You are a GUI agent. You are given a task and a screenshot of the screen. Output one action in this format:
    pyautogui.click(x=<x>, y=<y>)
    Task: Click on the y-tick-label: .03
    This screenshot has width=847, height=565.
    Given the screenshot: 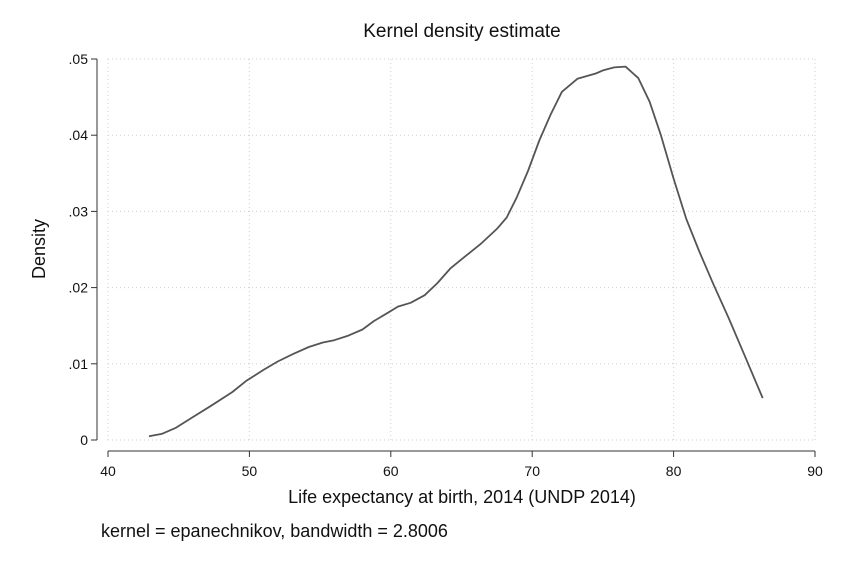 What is the action you would take?
    pyautogui.click(x=79, y=211)
    